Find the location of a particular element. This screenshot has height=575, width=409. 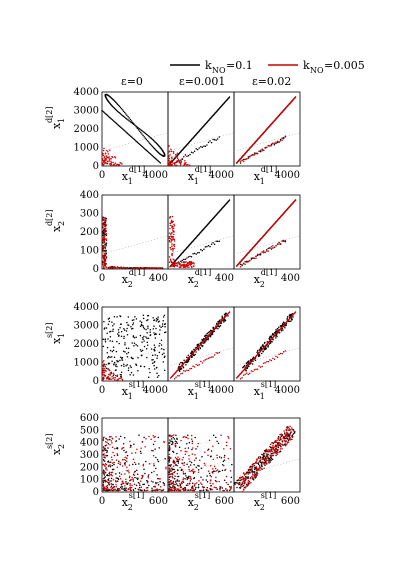

panel-r1-c3: x 1d[1]4000 is located at coordinates (267, 138).